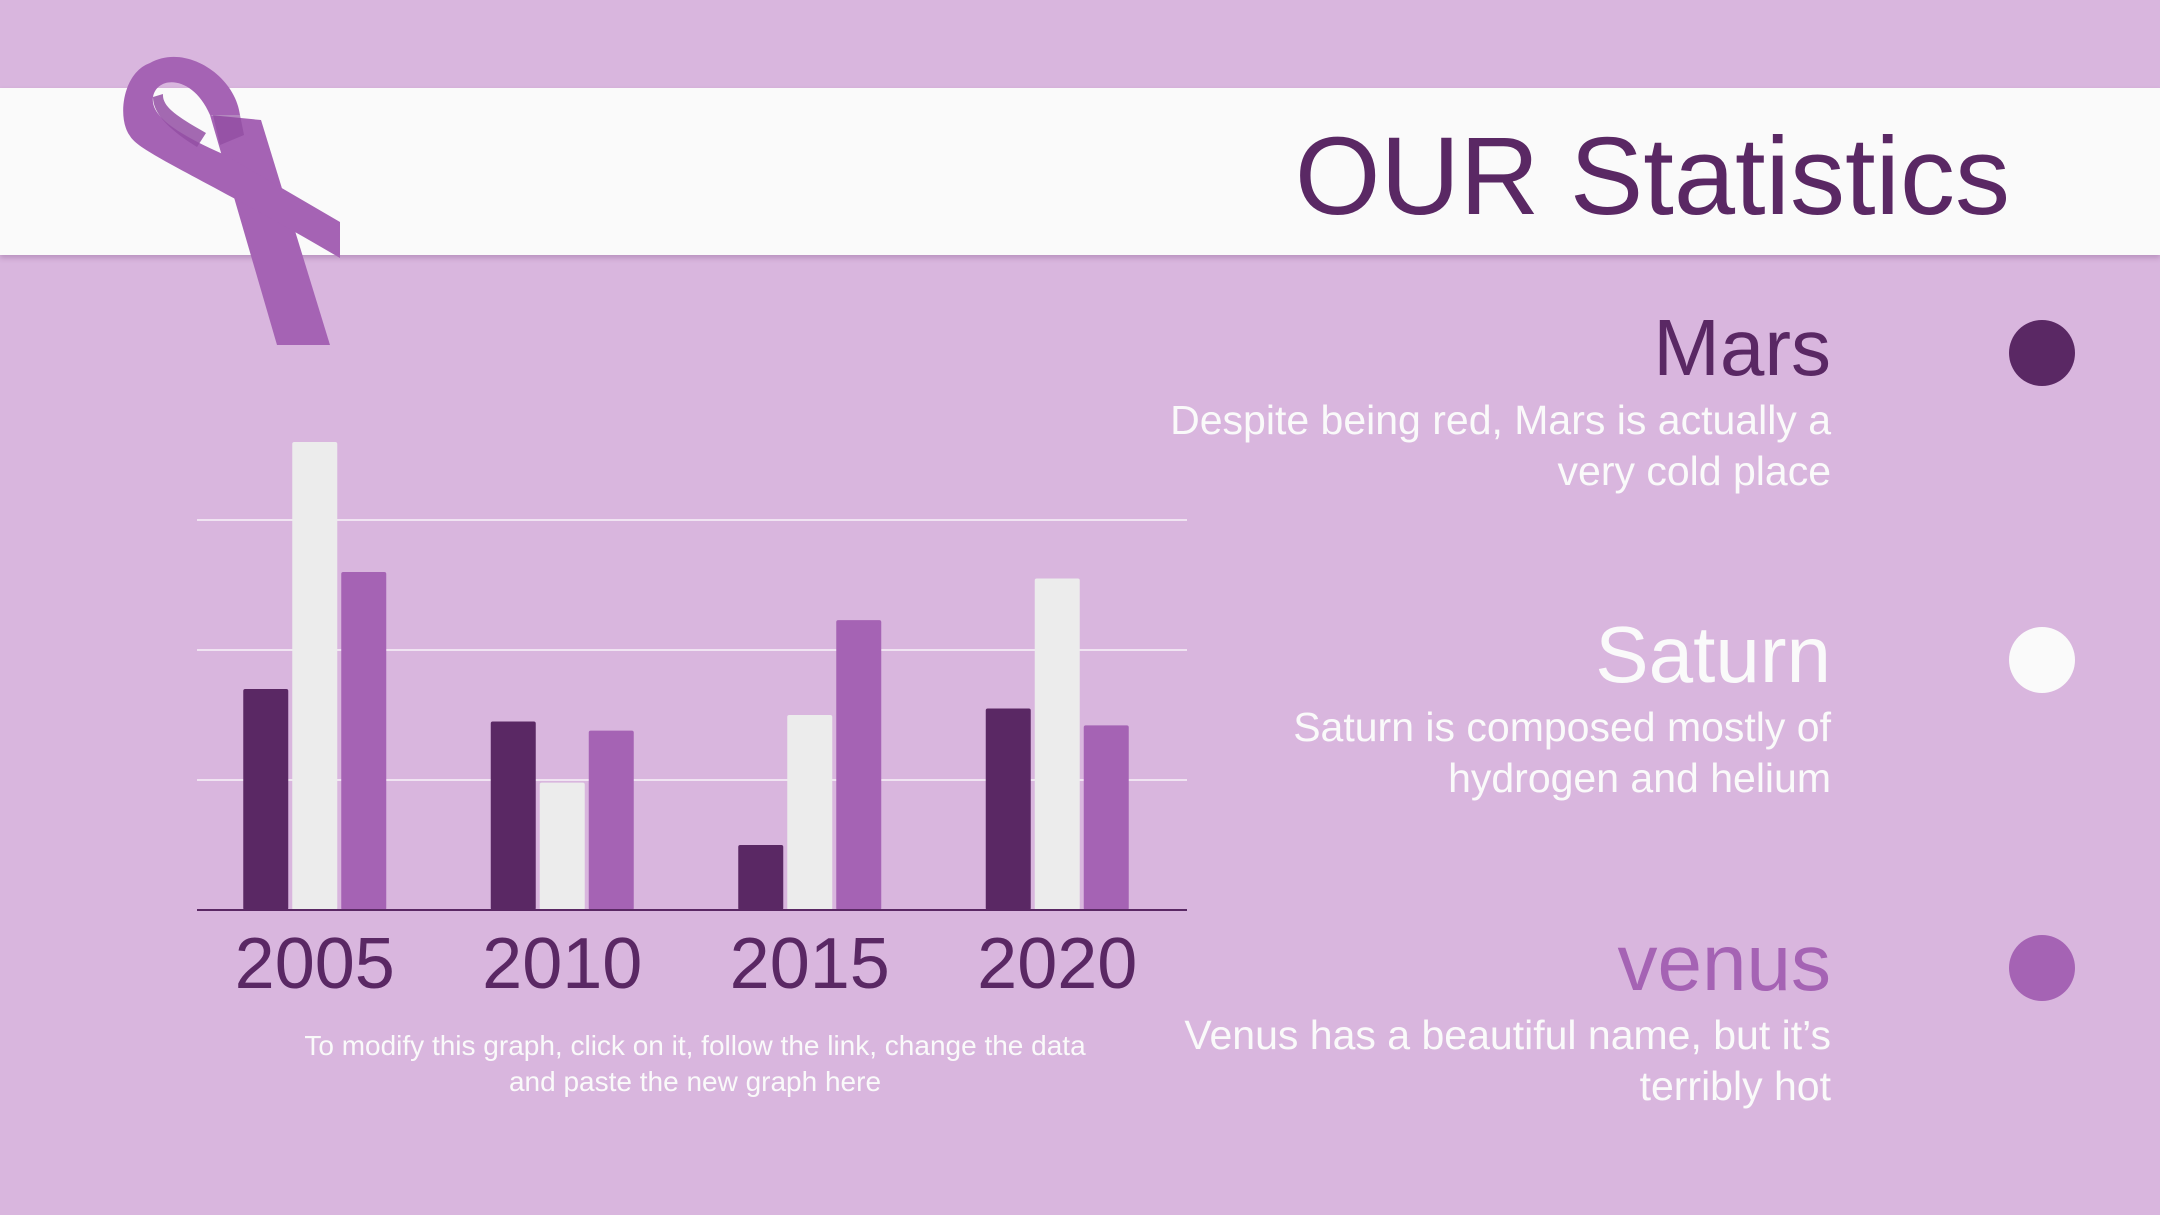 This screenshot has width=2160, height=1215. Describe the element at coordinates (611, 820) in the screenshot. I see `bar-venus-2010` at that location.